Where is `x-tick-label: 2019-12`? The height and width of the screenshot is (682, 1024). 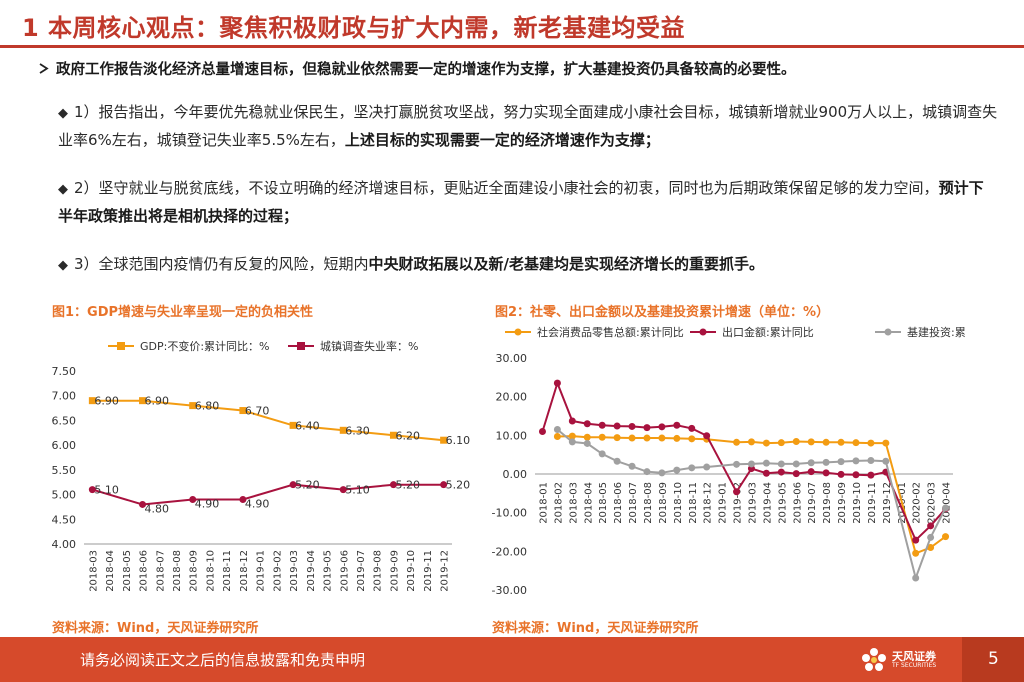
x-tick-label: 2019-12 is located at coordinates (445, 571).